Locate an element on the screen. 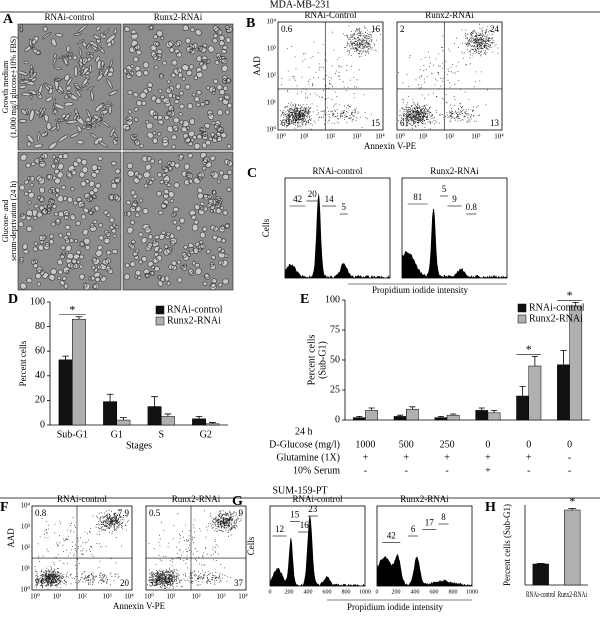 The width and height of the screenshot is (600, 617). quadrant-percent: 13 is located at coordinates (495, 123).